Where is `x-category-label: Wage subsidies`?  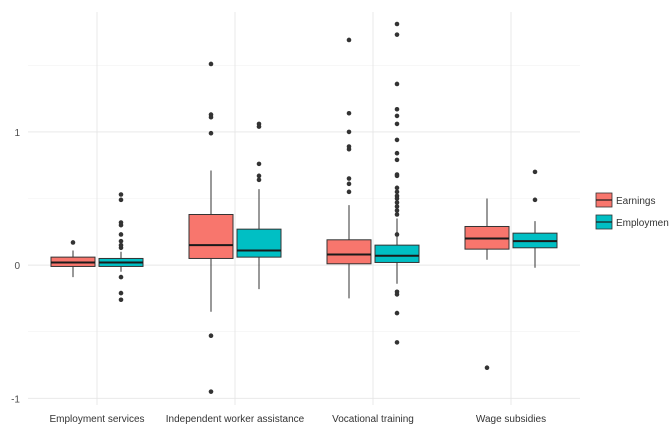
x-category-label: Wage subsidies is located at coordinates (511, 419).